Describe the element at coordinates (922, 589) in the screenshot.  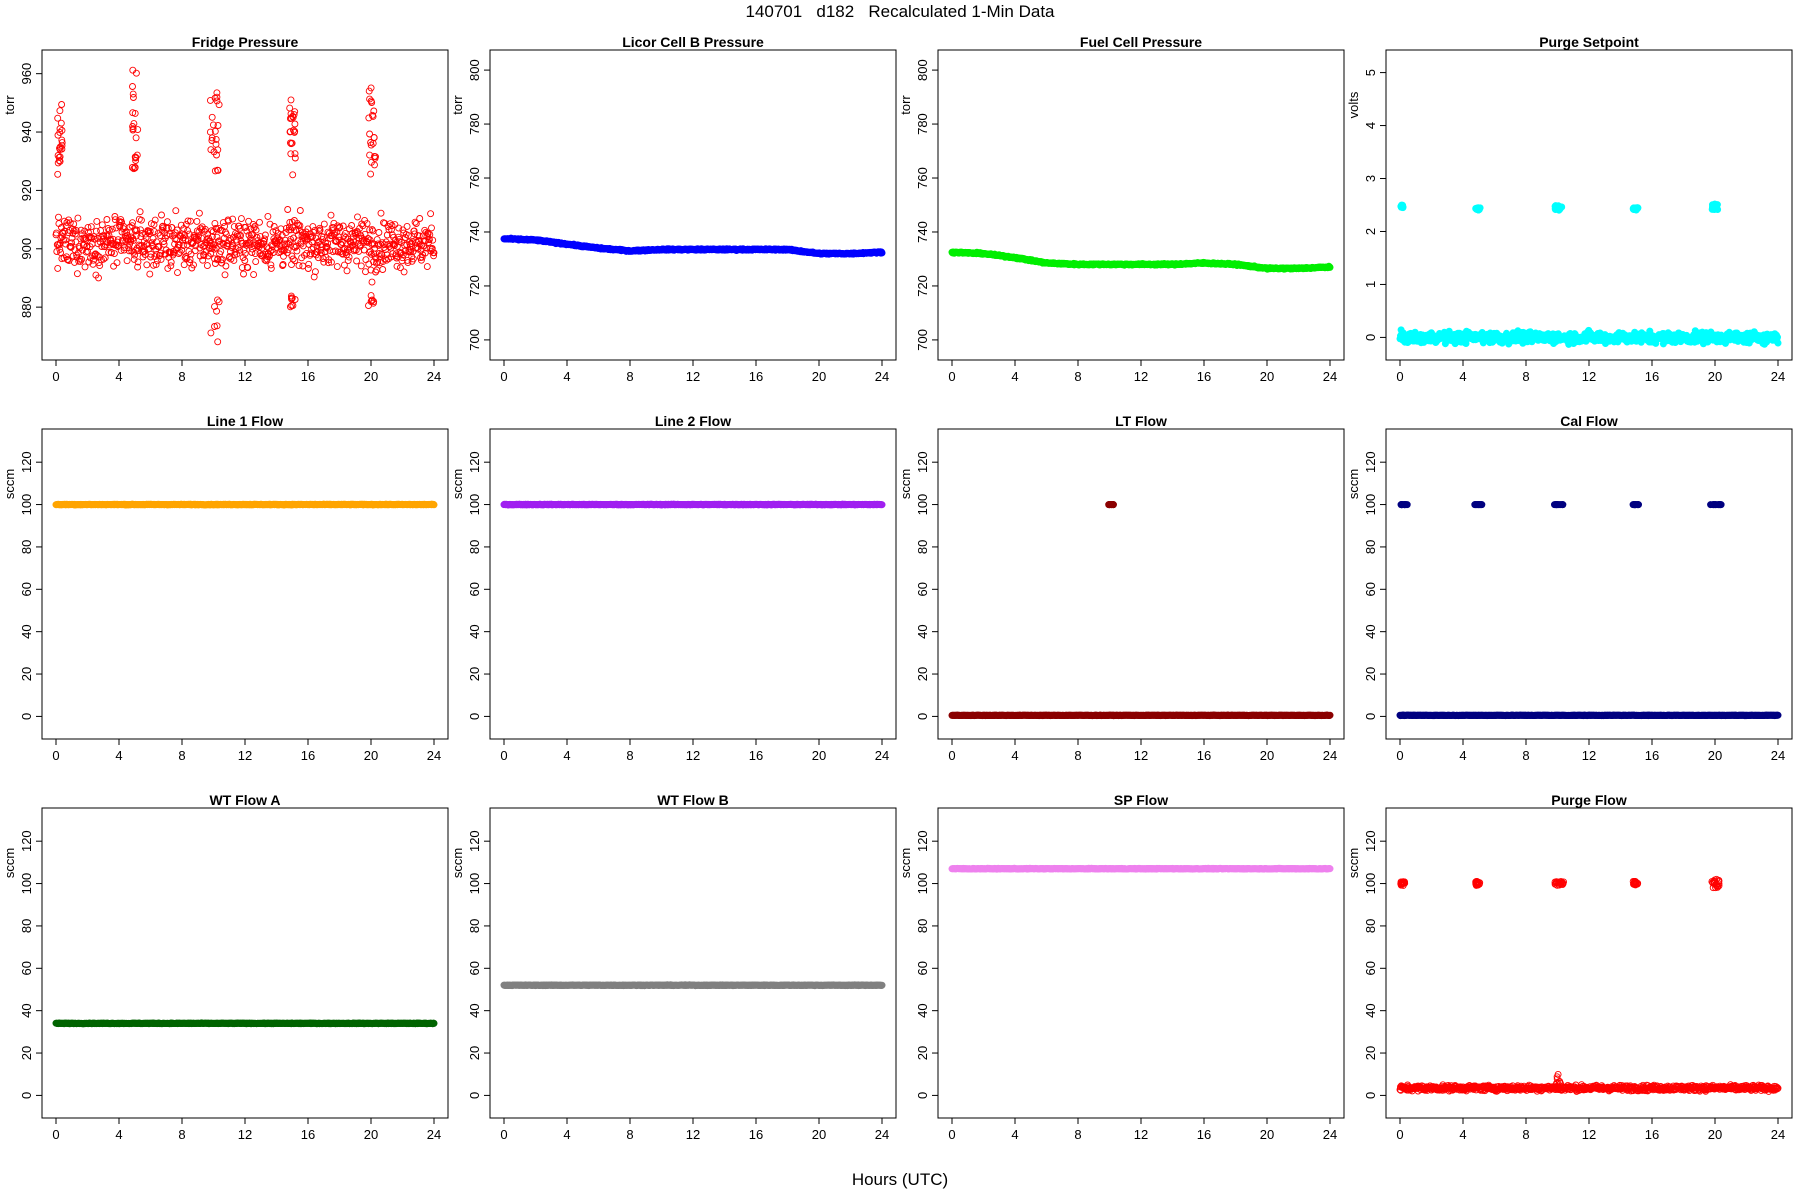
I see `y-tick-label: 60` at that location.